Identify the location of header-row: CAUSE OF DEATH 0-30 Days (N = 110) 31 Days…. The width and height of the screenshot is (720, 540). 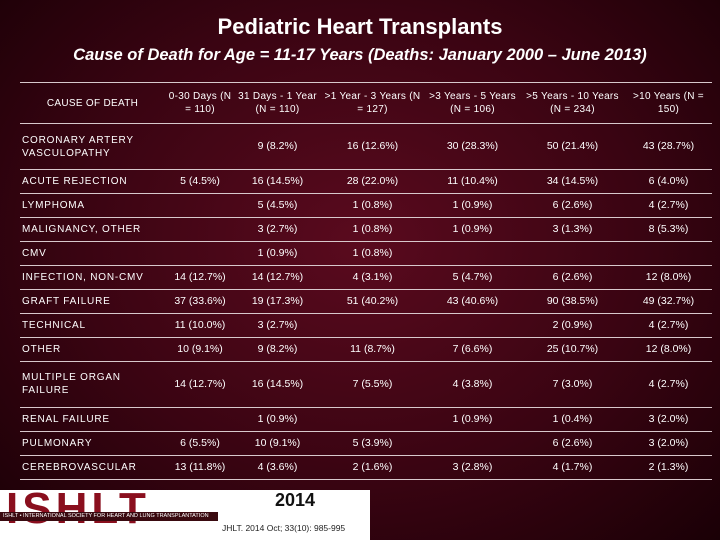
(366, 103).